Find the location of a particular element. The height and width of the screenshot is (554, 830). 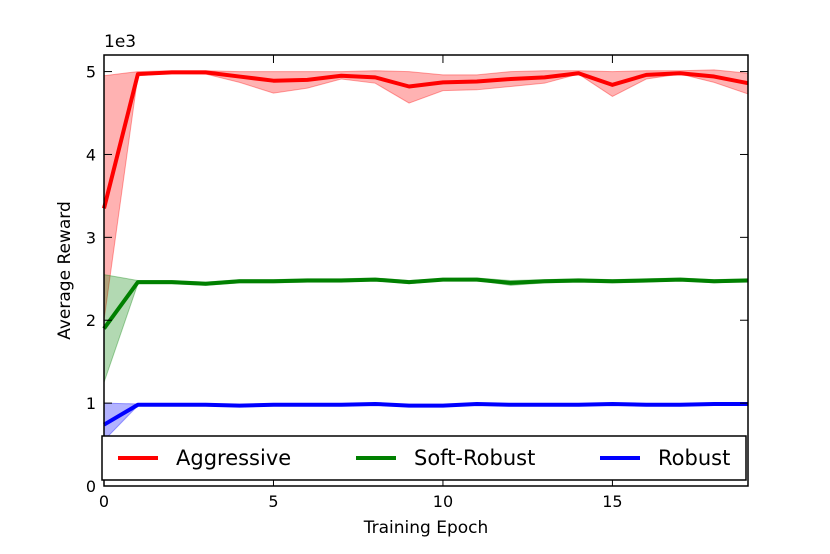

x-tick-label: 0 is located at coordinates (104, 501).